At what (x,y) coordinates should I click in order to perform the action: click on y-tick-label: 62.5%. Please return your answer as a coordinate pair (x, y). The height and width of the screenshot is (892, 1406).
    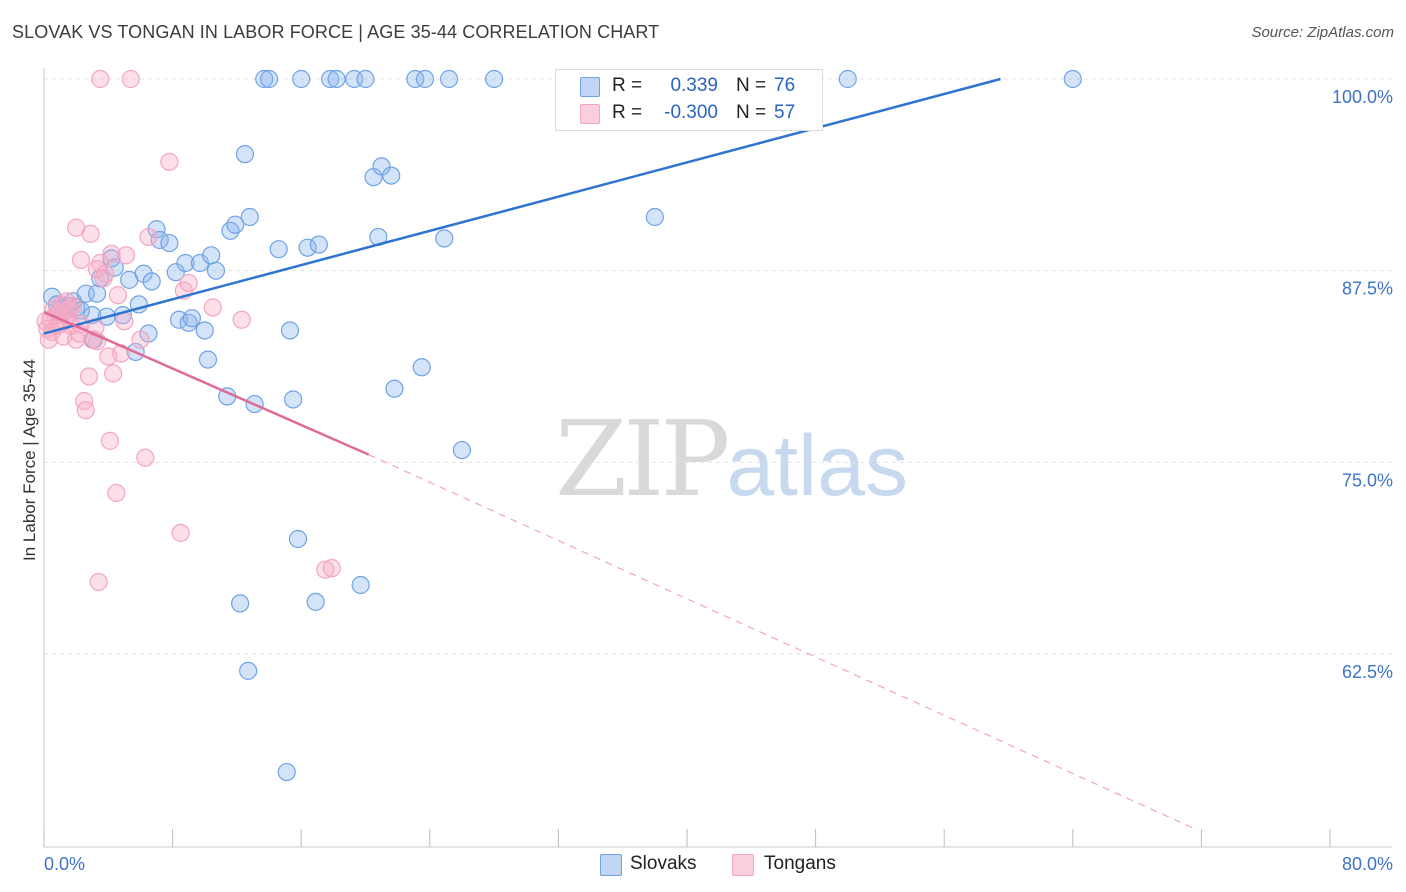
    Looking at the image, I should click on (1367, 672).